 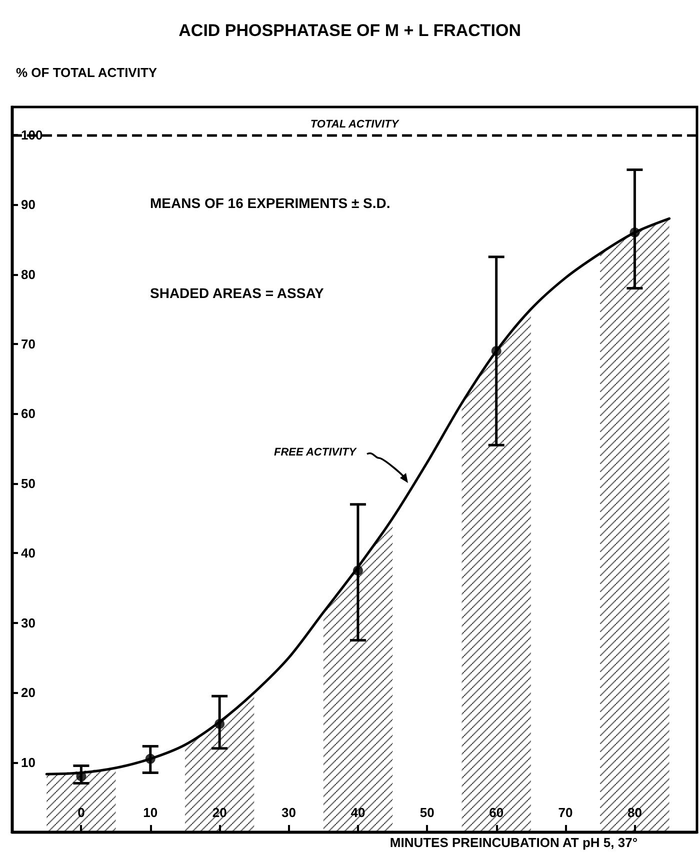 I want to click on annotation: FREE ACTIVITY, so click(x=316, y=452).